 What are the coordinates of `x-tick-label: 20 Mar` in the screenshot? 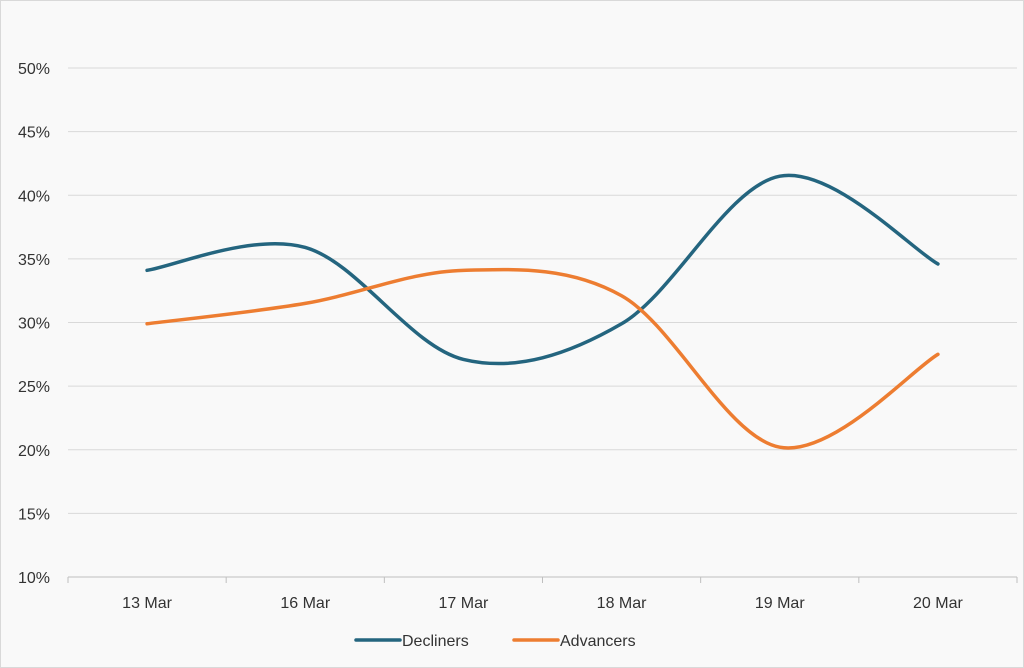 It's located at (938, 603).